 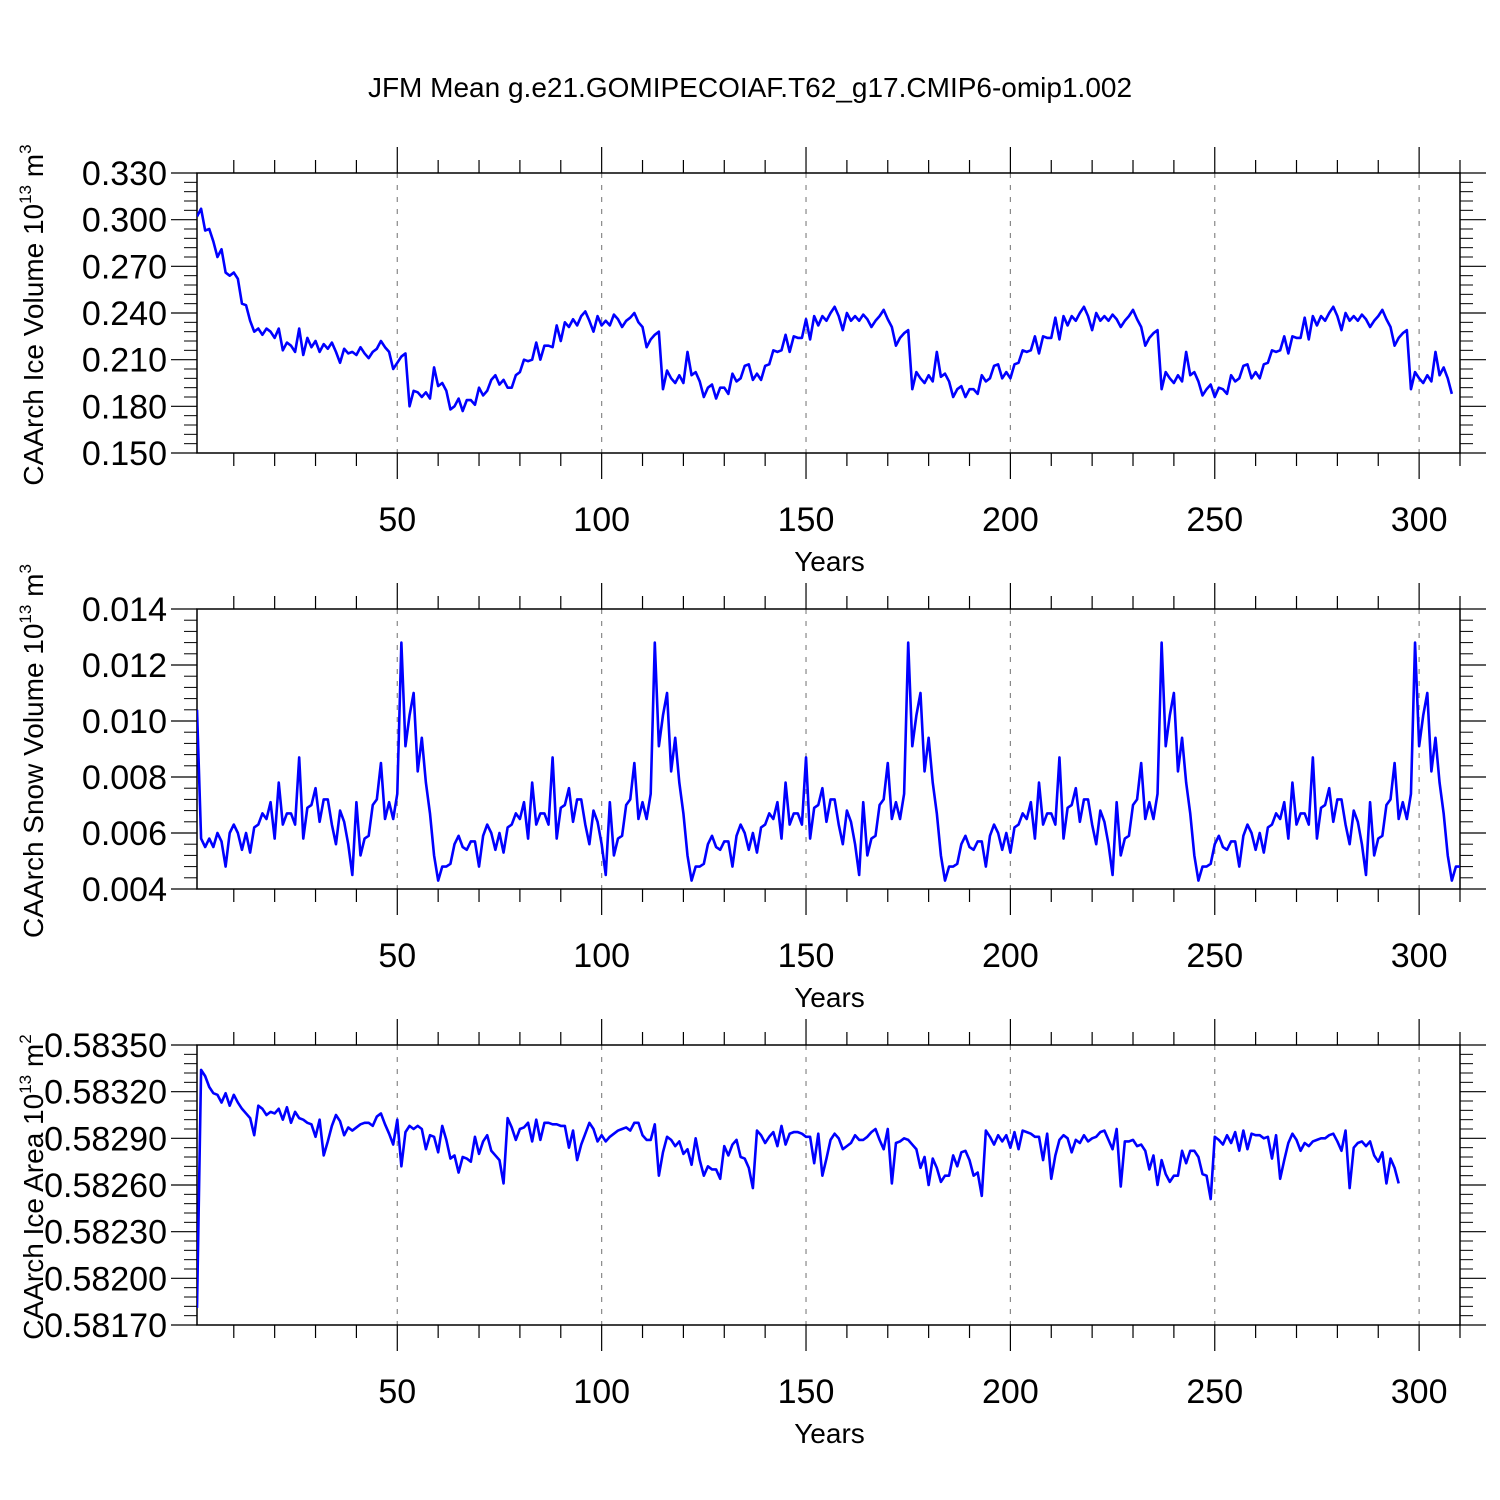 What do you see at coordinates (105, 1279) in the screenshot?
I see `y-tick-label: 0.58200` at bounding box center [105, 1279].